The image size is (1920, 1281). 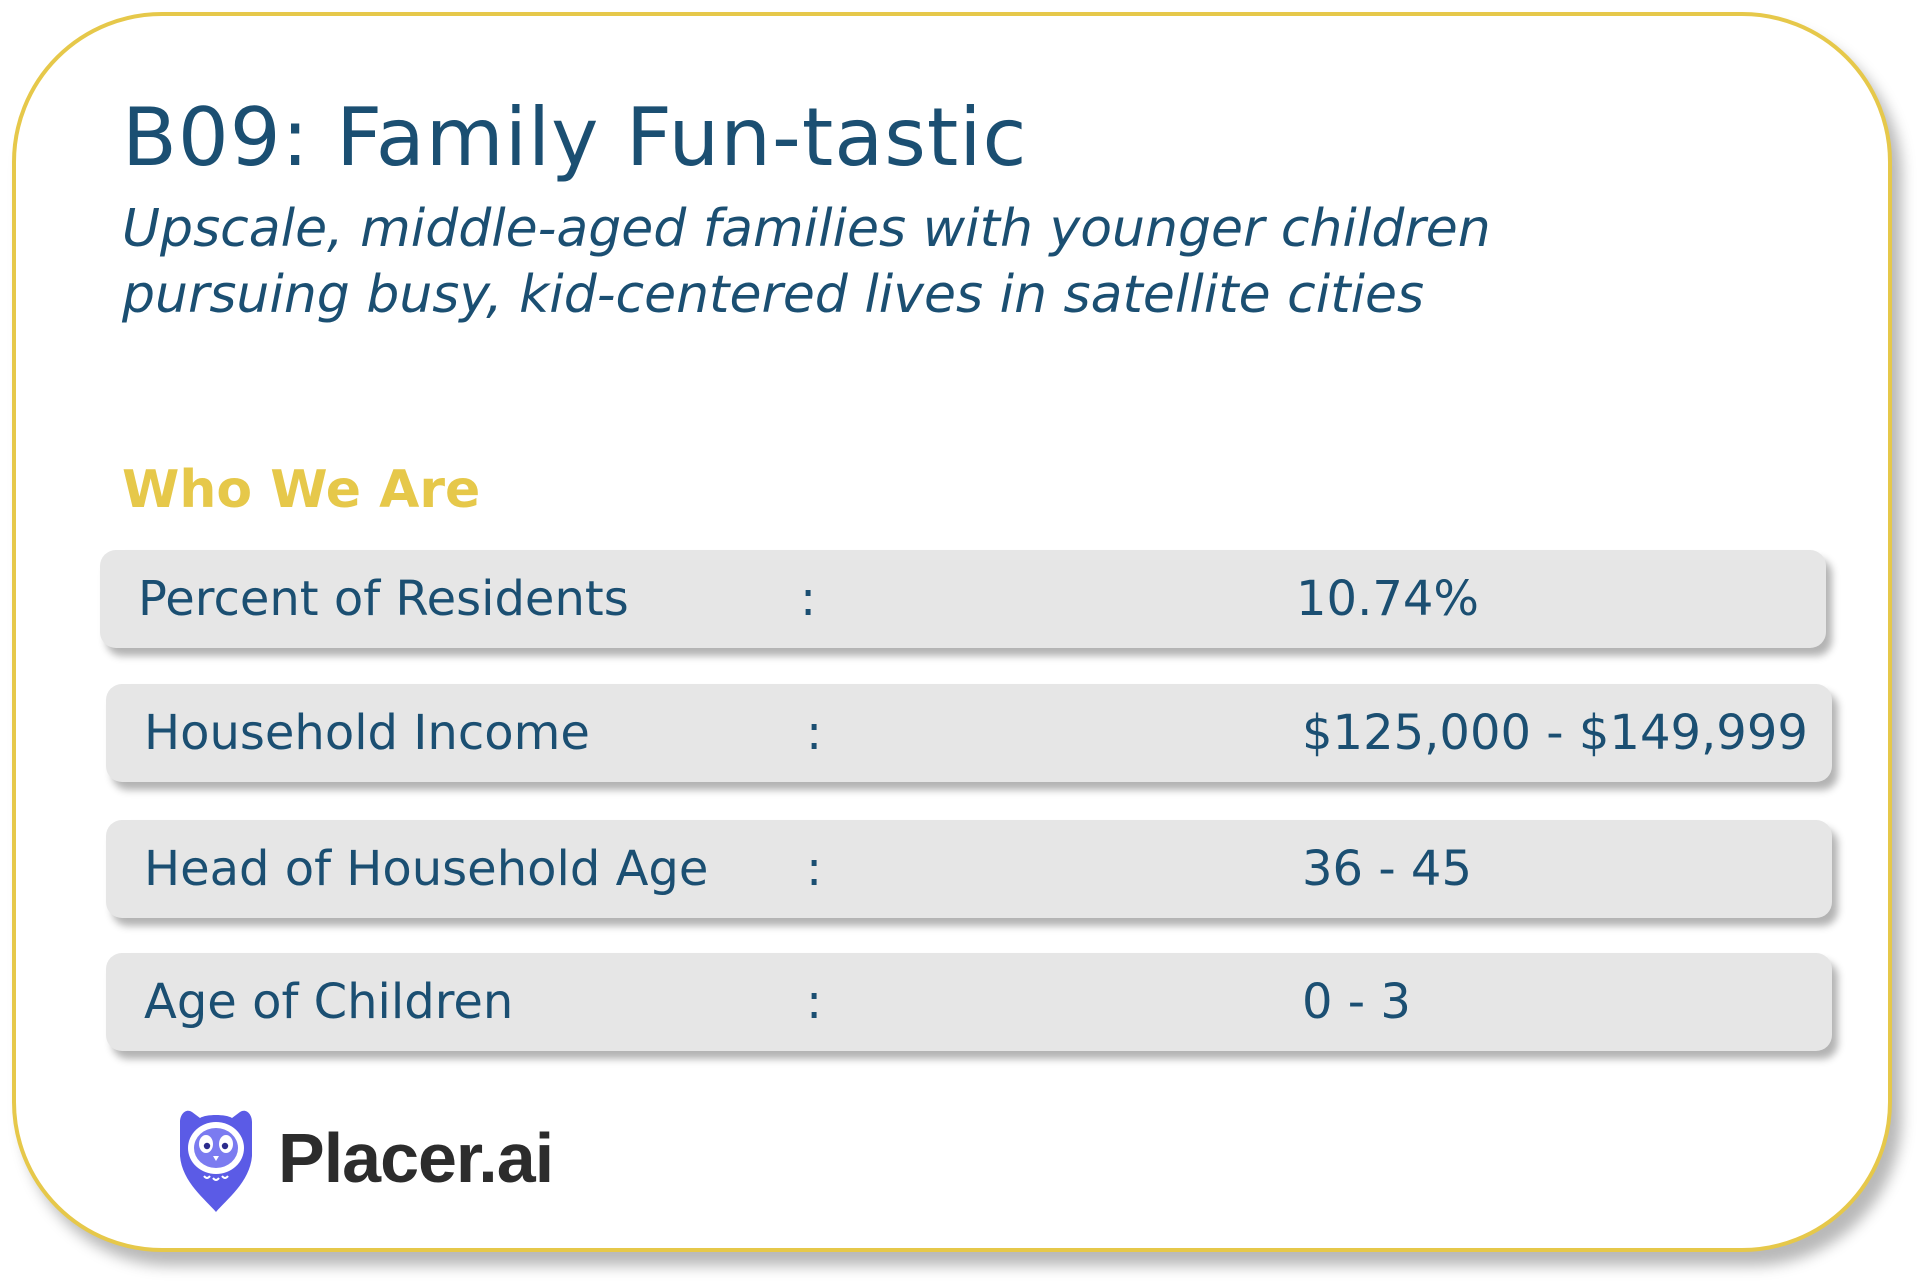 What do you see at coordinates (426, 869) in the screenshot?
I see `stat-label: Head of Household Age` at bounding box center [426, 869].